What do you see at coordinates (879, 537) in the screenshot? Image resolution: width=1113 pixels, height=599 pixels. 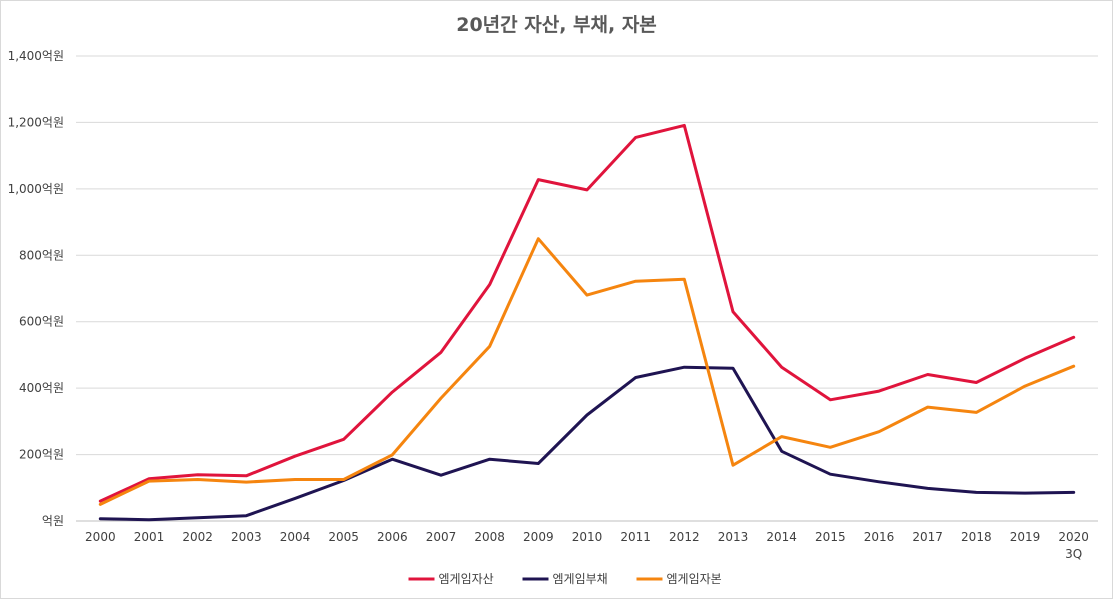 I see `x-tick-label: 2016` at bounding box center [879, 537].